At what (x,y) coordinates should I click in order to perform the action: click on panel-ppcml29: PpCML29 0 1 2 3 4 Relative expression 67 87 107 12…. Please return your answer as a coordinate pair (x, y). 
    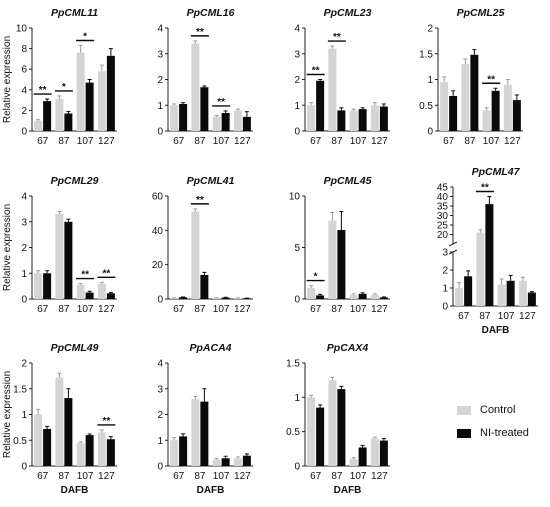
    Looking at the image, I should click on (59, 245).